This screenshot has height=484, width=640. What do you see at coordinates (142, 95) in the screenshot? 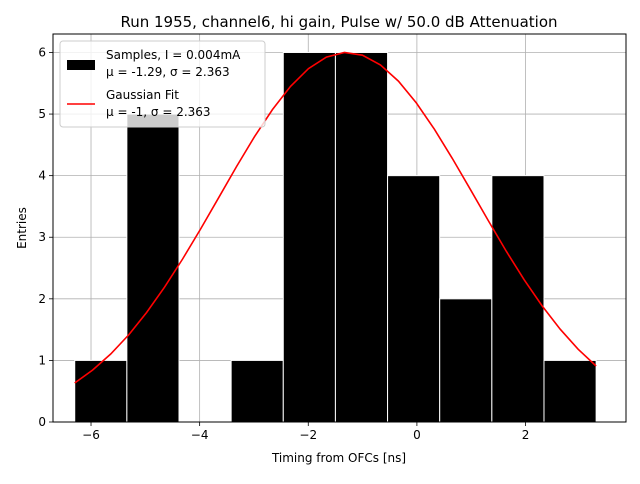
I see `legend-fit-label: Gaussian Fit` at bounding box center [142, 95].